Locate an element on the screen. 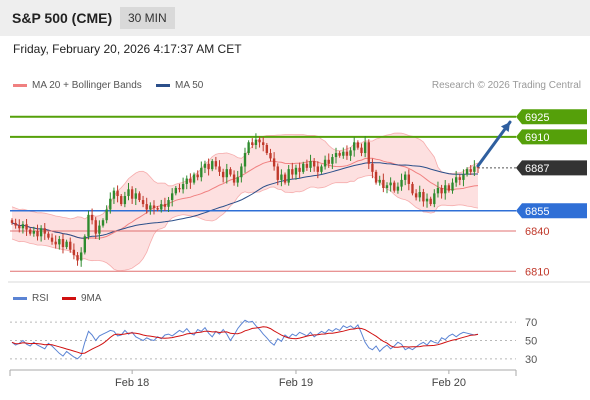 The height and width of the screenshot is (400, 590). rsi-tick-label-50: 50 is located at coordinates (531, 342).